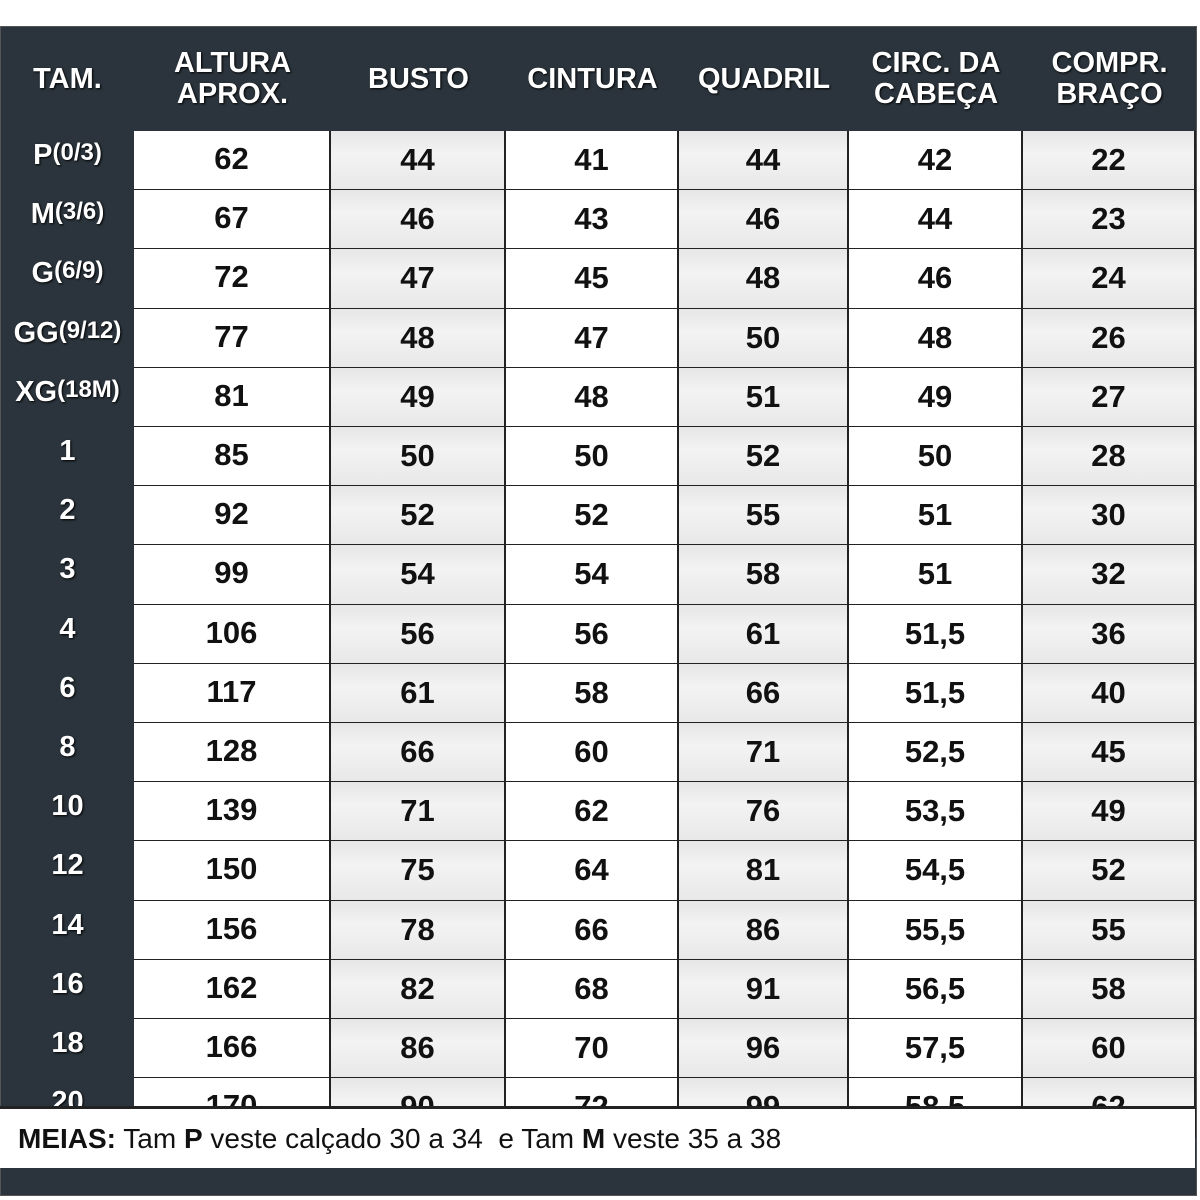  What do you see at coordinates (936, 397) in the screenshot?
I see `table-cell-head-circ: 49` at bounding box center [936, 397].